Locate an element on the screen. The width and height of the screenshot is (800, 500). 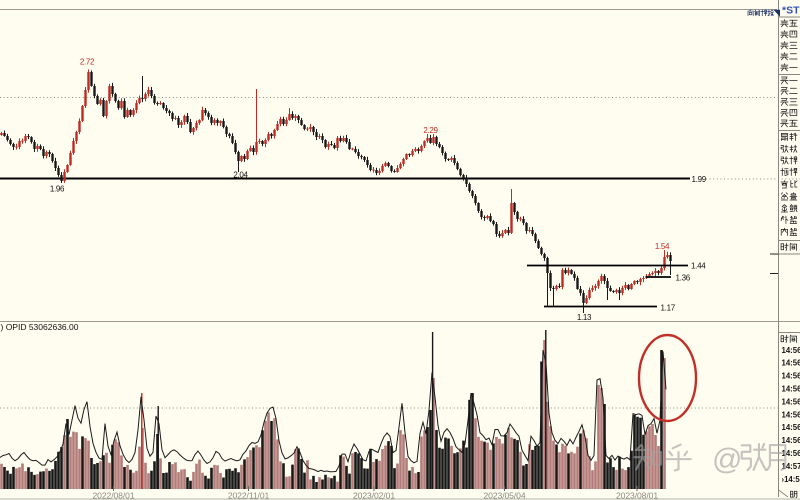
svg-text: 1.44 is located at coordinates (698, 266).